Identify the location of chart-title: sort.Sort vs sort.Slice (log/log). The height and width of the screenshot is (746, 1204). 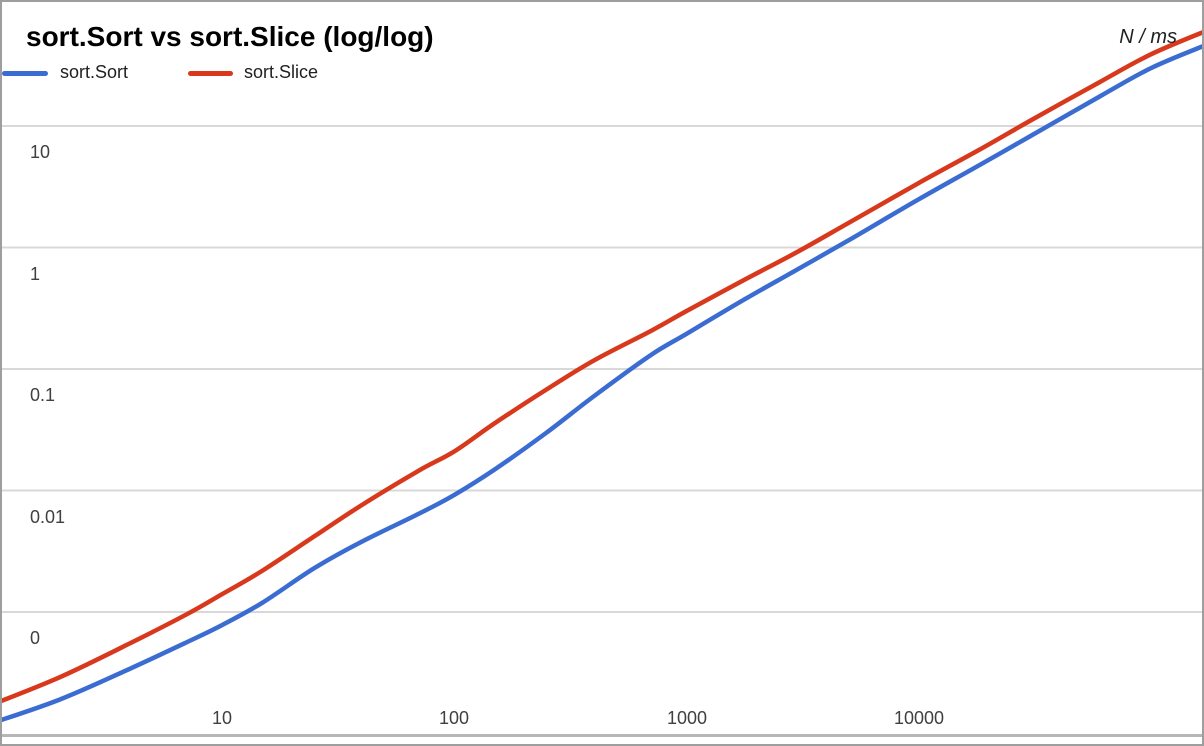
(230, 36).